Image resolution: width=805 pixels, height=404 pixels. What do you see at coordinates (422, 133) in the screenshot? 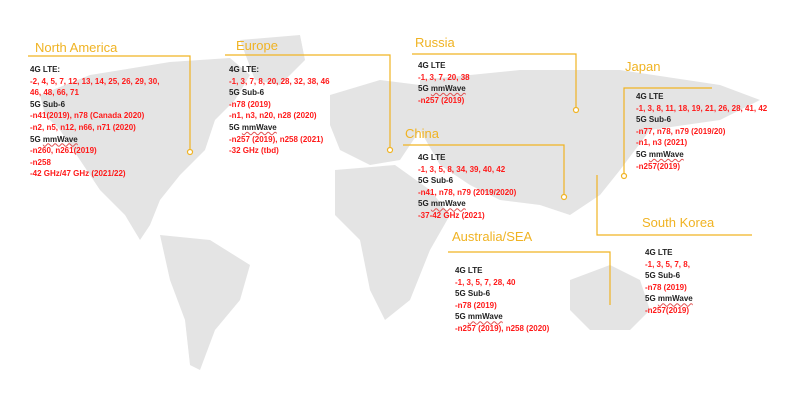
I see `china-title: China` at bounding box center [422, 133].